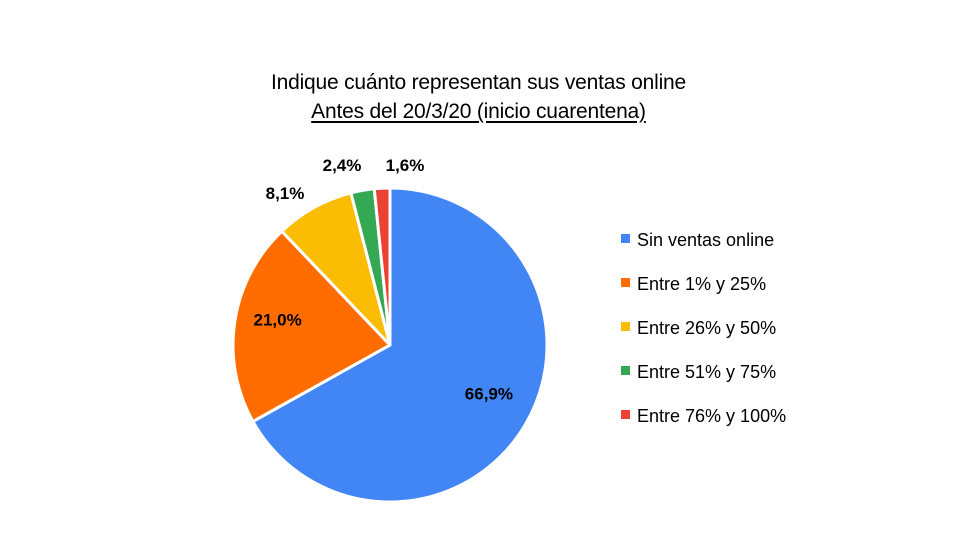 The width and height of the screenshot is (957, 537). What do you see at coordinates (285, 193) in the screenshot?
I see `data-label-3: 8,1%` at bounding box center [285, 193].